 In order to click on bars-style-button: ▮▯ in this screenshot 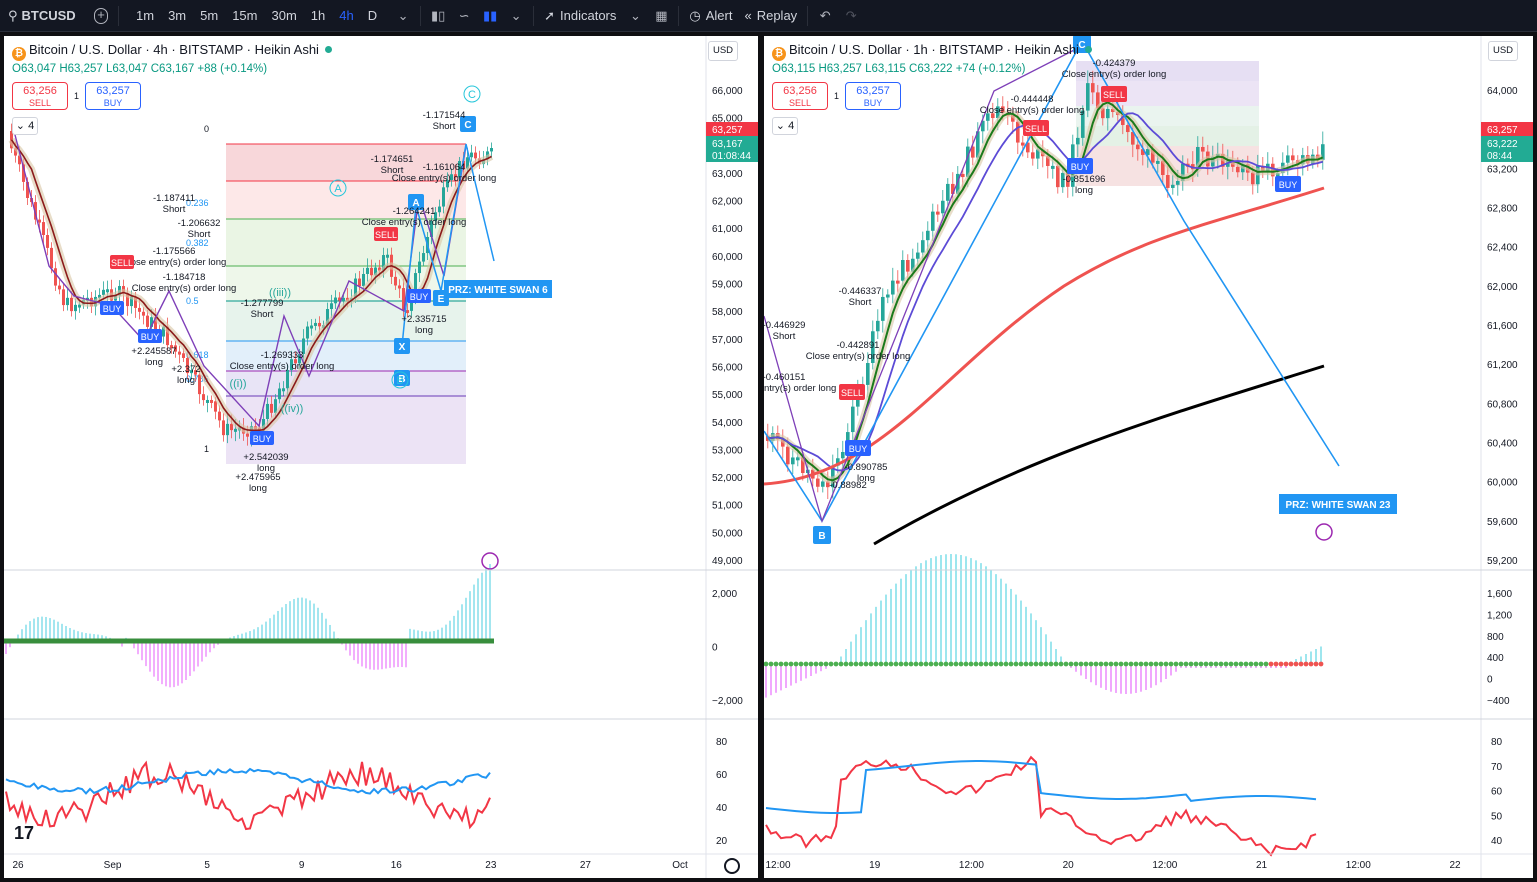, I will do `click(438, 16)`.